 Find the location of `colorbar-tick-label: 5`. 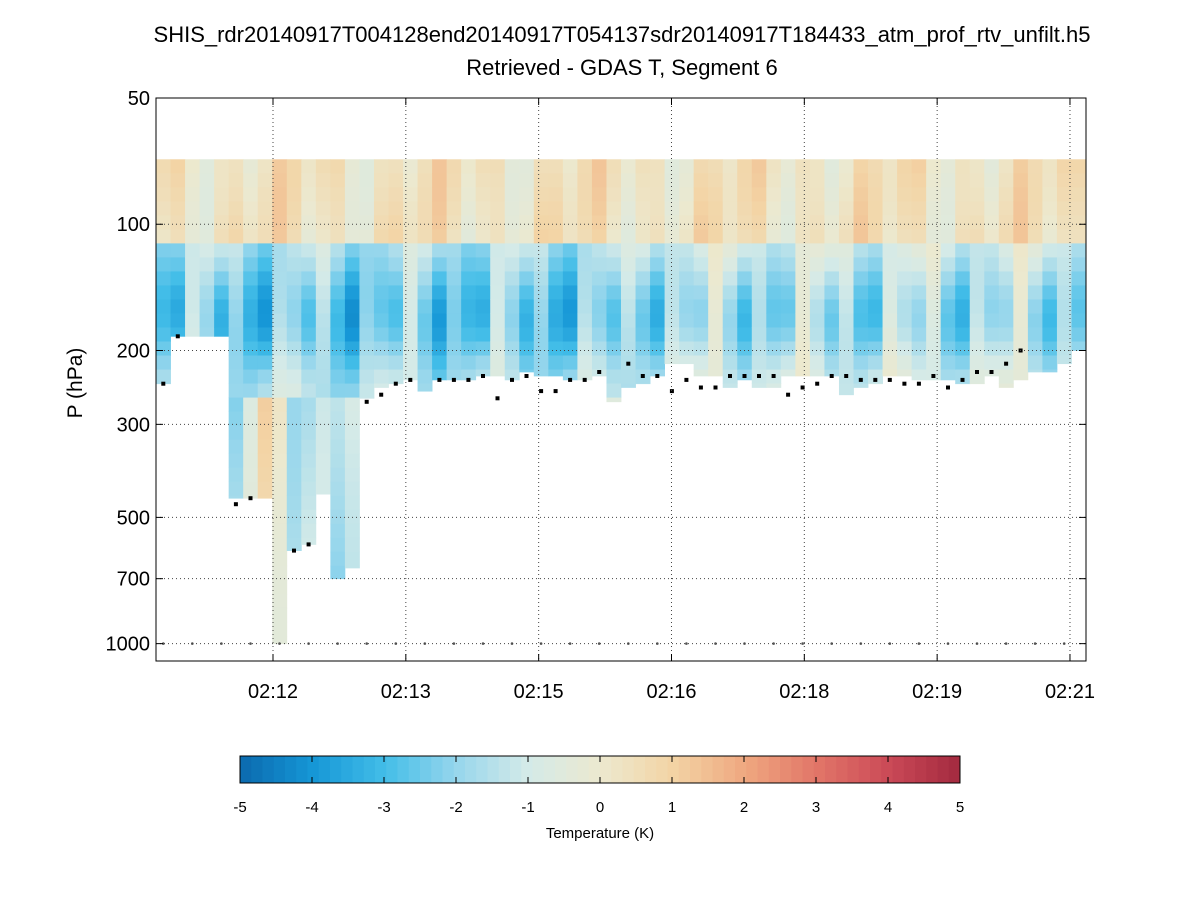

colorbar-tick-label: 5 is located at coordinates (960, 807).